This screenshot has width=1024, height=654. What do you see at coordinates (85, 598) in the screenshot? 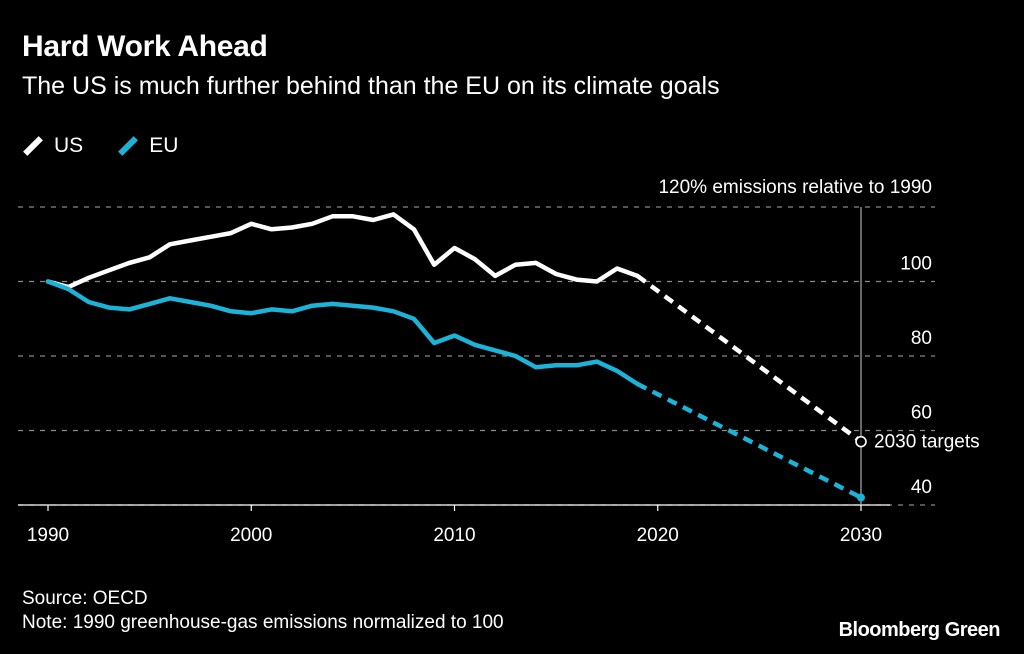
I see `source-note: Source: OECD` at bounding box center [85, 598].